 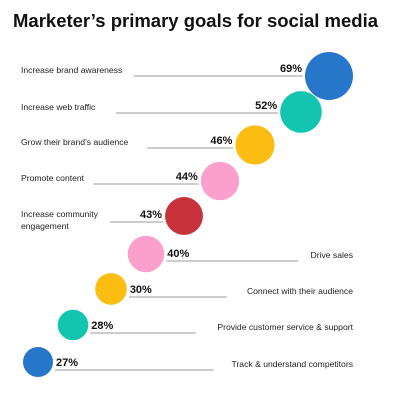 What do you see at coordinates (255, 145) in the screenshot?
I see `bubble-grow-their-brand-s-audience` at bounding box center [255, 145].